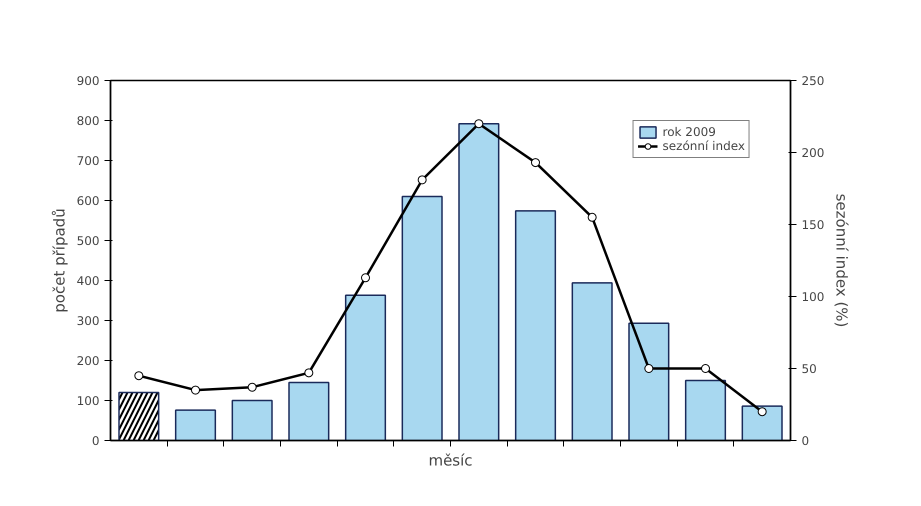  What do you see at coordinates (703, 146) in the screenshot?
I see `legend-label: sezónní index` at bounding box center [703, 146].